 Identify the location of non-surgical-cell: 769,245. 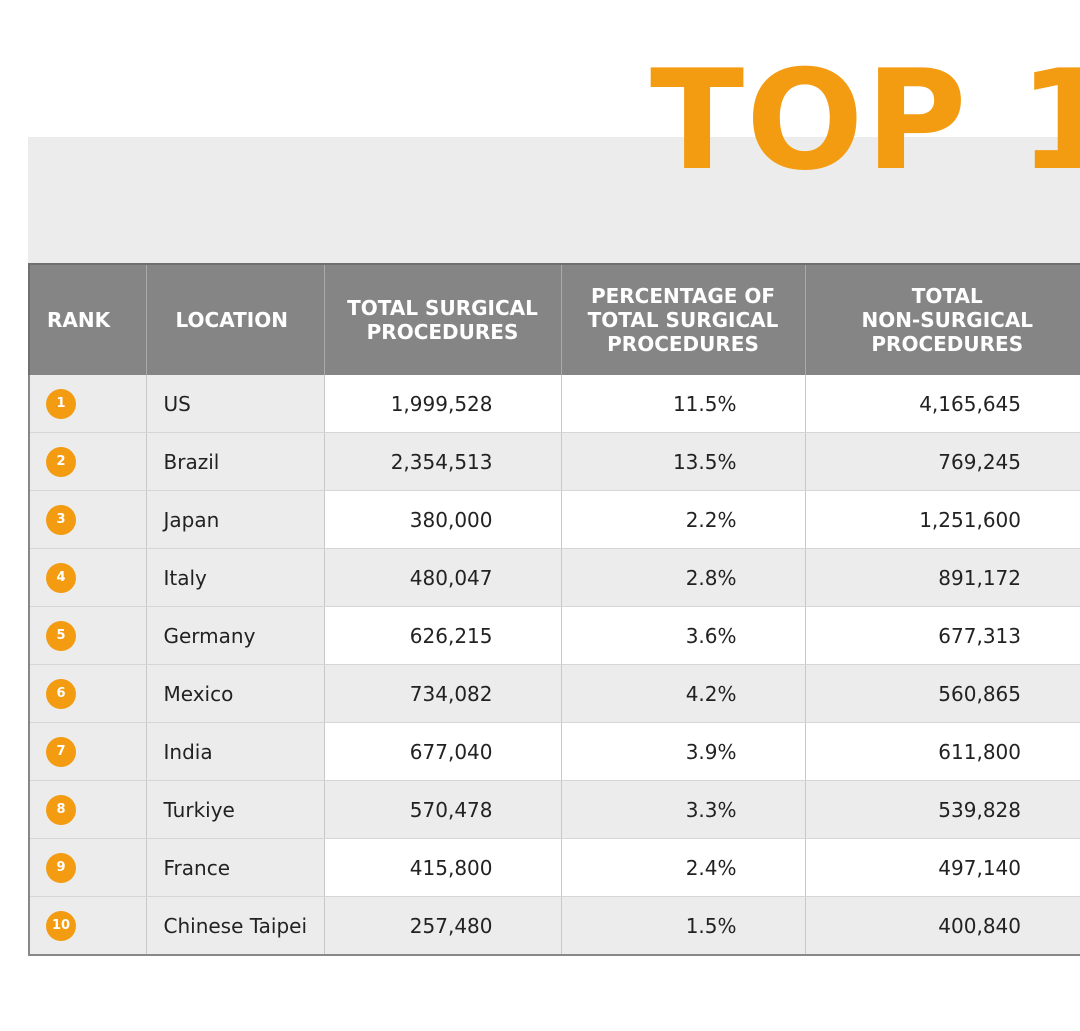
(942, 461).